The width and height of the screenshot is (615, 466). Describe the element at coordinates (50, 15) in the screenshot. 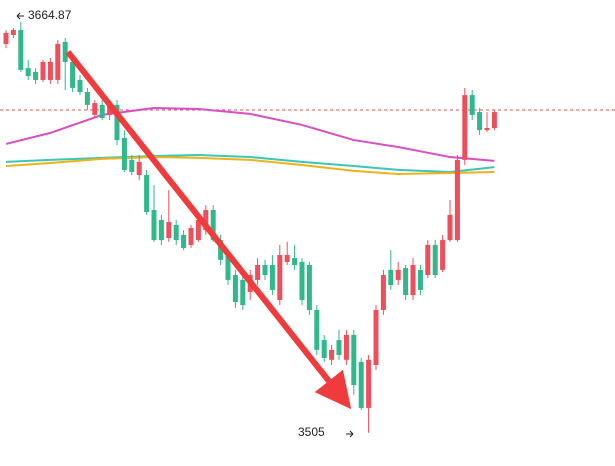

I see `high-label: 3664.87` at that location.